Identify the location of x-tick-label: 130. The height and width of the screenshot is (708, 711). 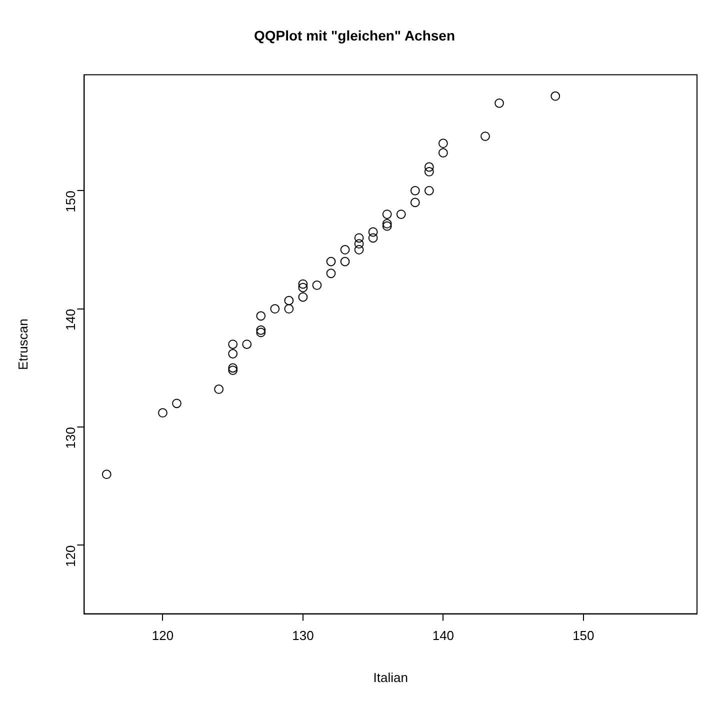
(303, 636).